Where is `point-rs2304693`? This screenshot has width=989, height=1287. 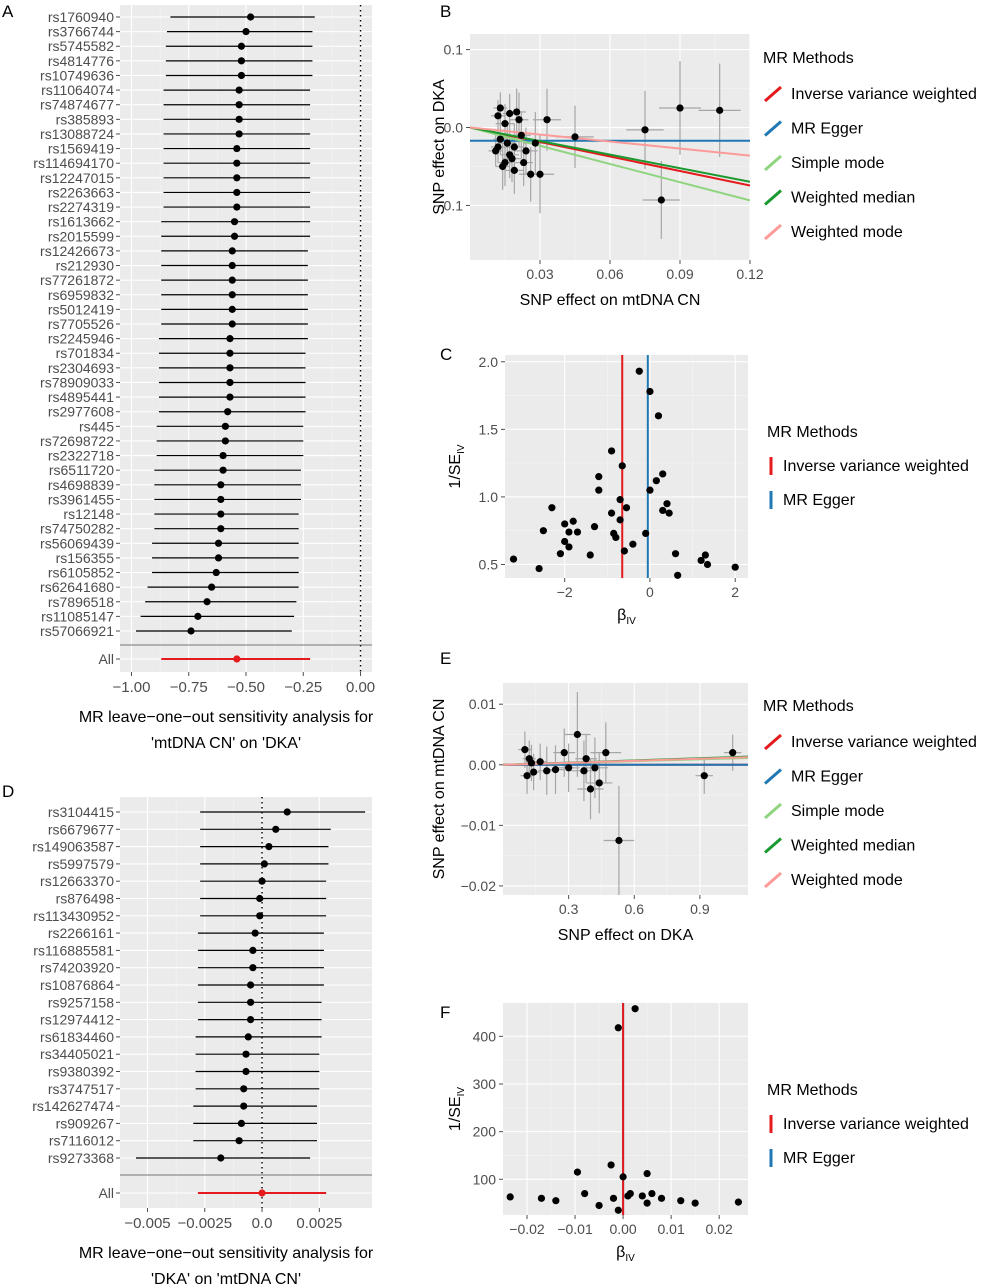 point-rs2304693 is located at coordinates (230, 368).